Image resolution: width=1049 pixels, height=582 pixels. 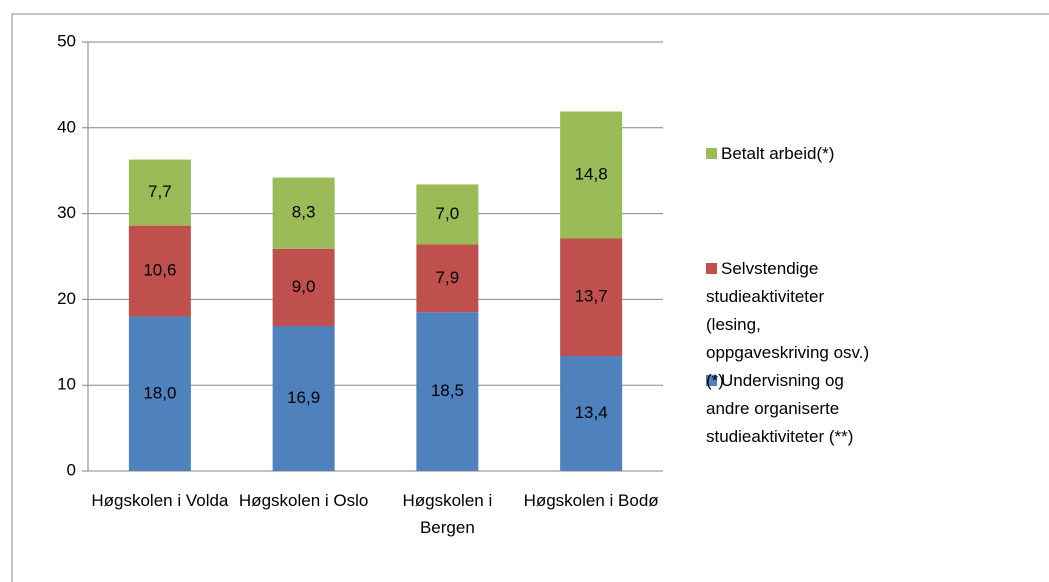 I want to click on data-label: 7,0, so click(x=448, y=213).